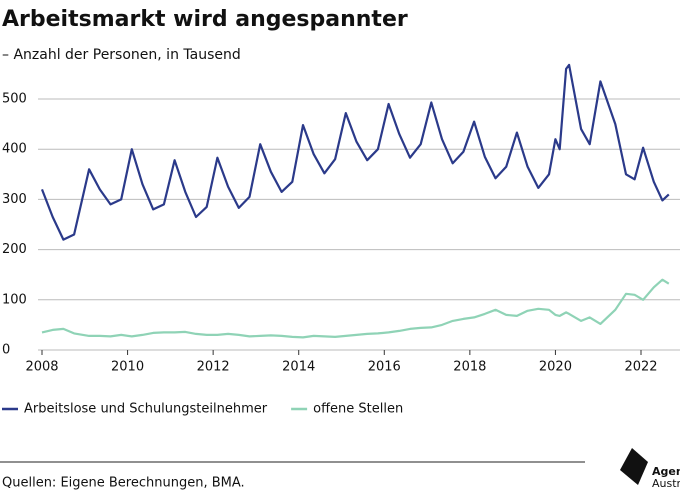  Describe the element at coordinates (6, 350) in the screenshot. I see `y-tick-label: 0` at that location.